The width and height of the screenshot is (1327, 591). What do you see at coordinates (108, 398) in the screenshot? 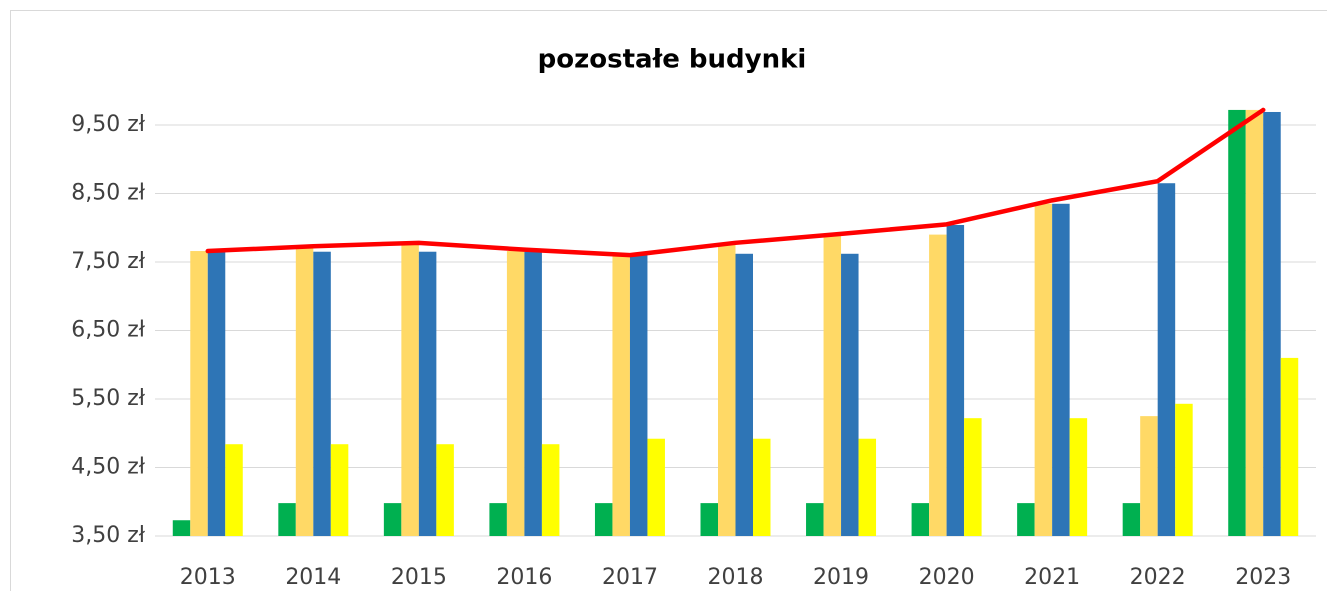
I see `y-tick-label: 5,50 zł` at bounding box center [108, 398].